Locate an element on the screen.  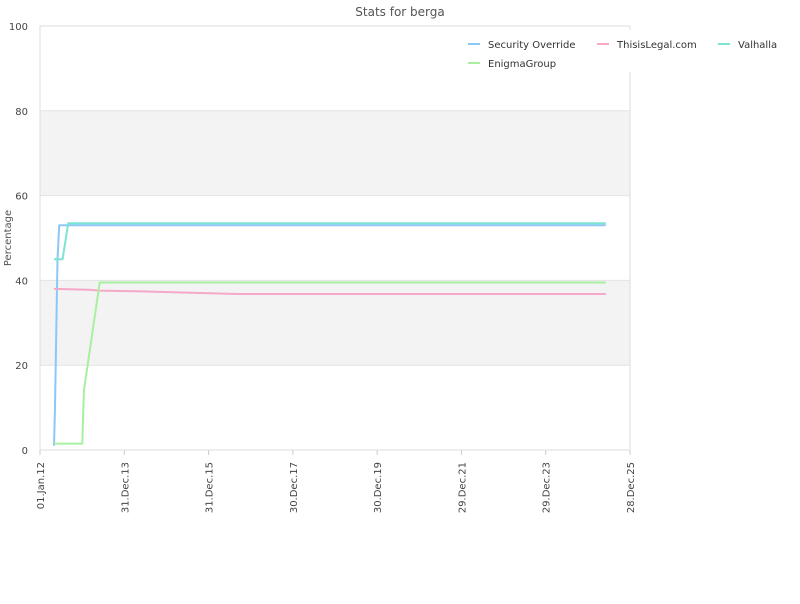
legend-label: EnigmaGroup is located at coordinates (522, 64).